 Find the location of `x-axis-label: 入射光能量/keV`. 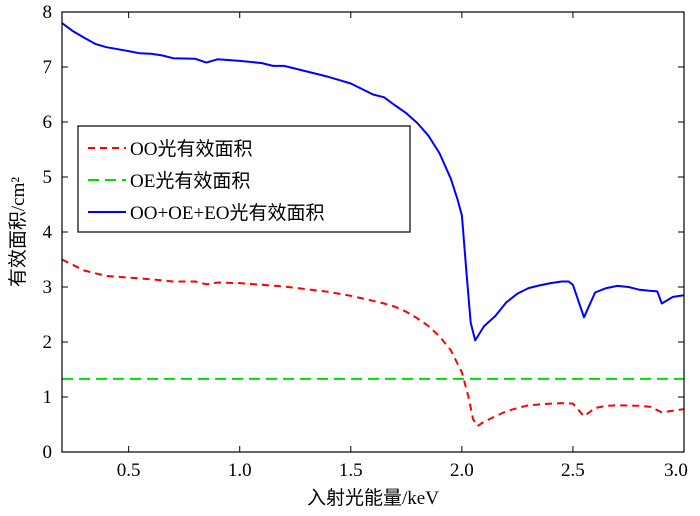

x-axis-label: 入射光能量/keV is located at coordinates (373, 498).